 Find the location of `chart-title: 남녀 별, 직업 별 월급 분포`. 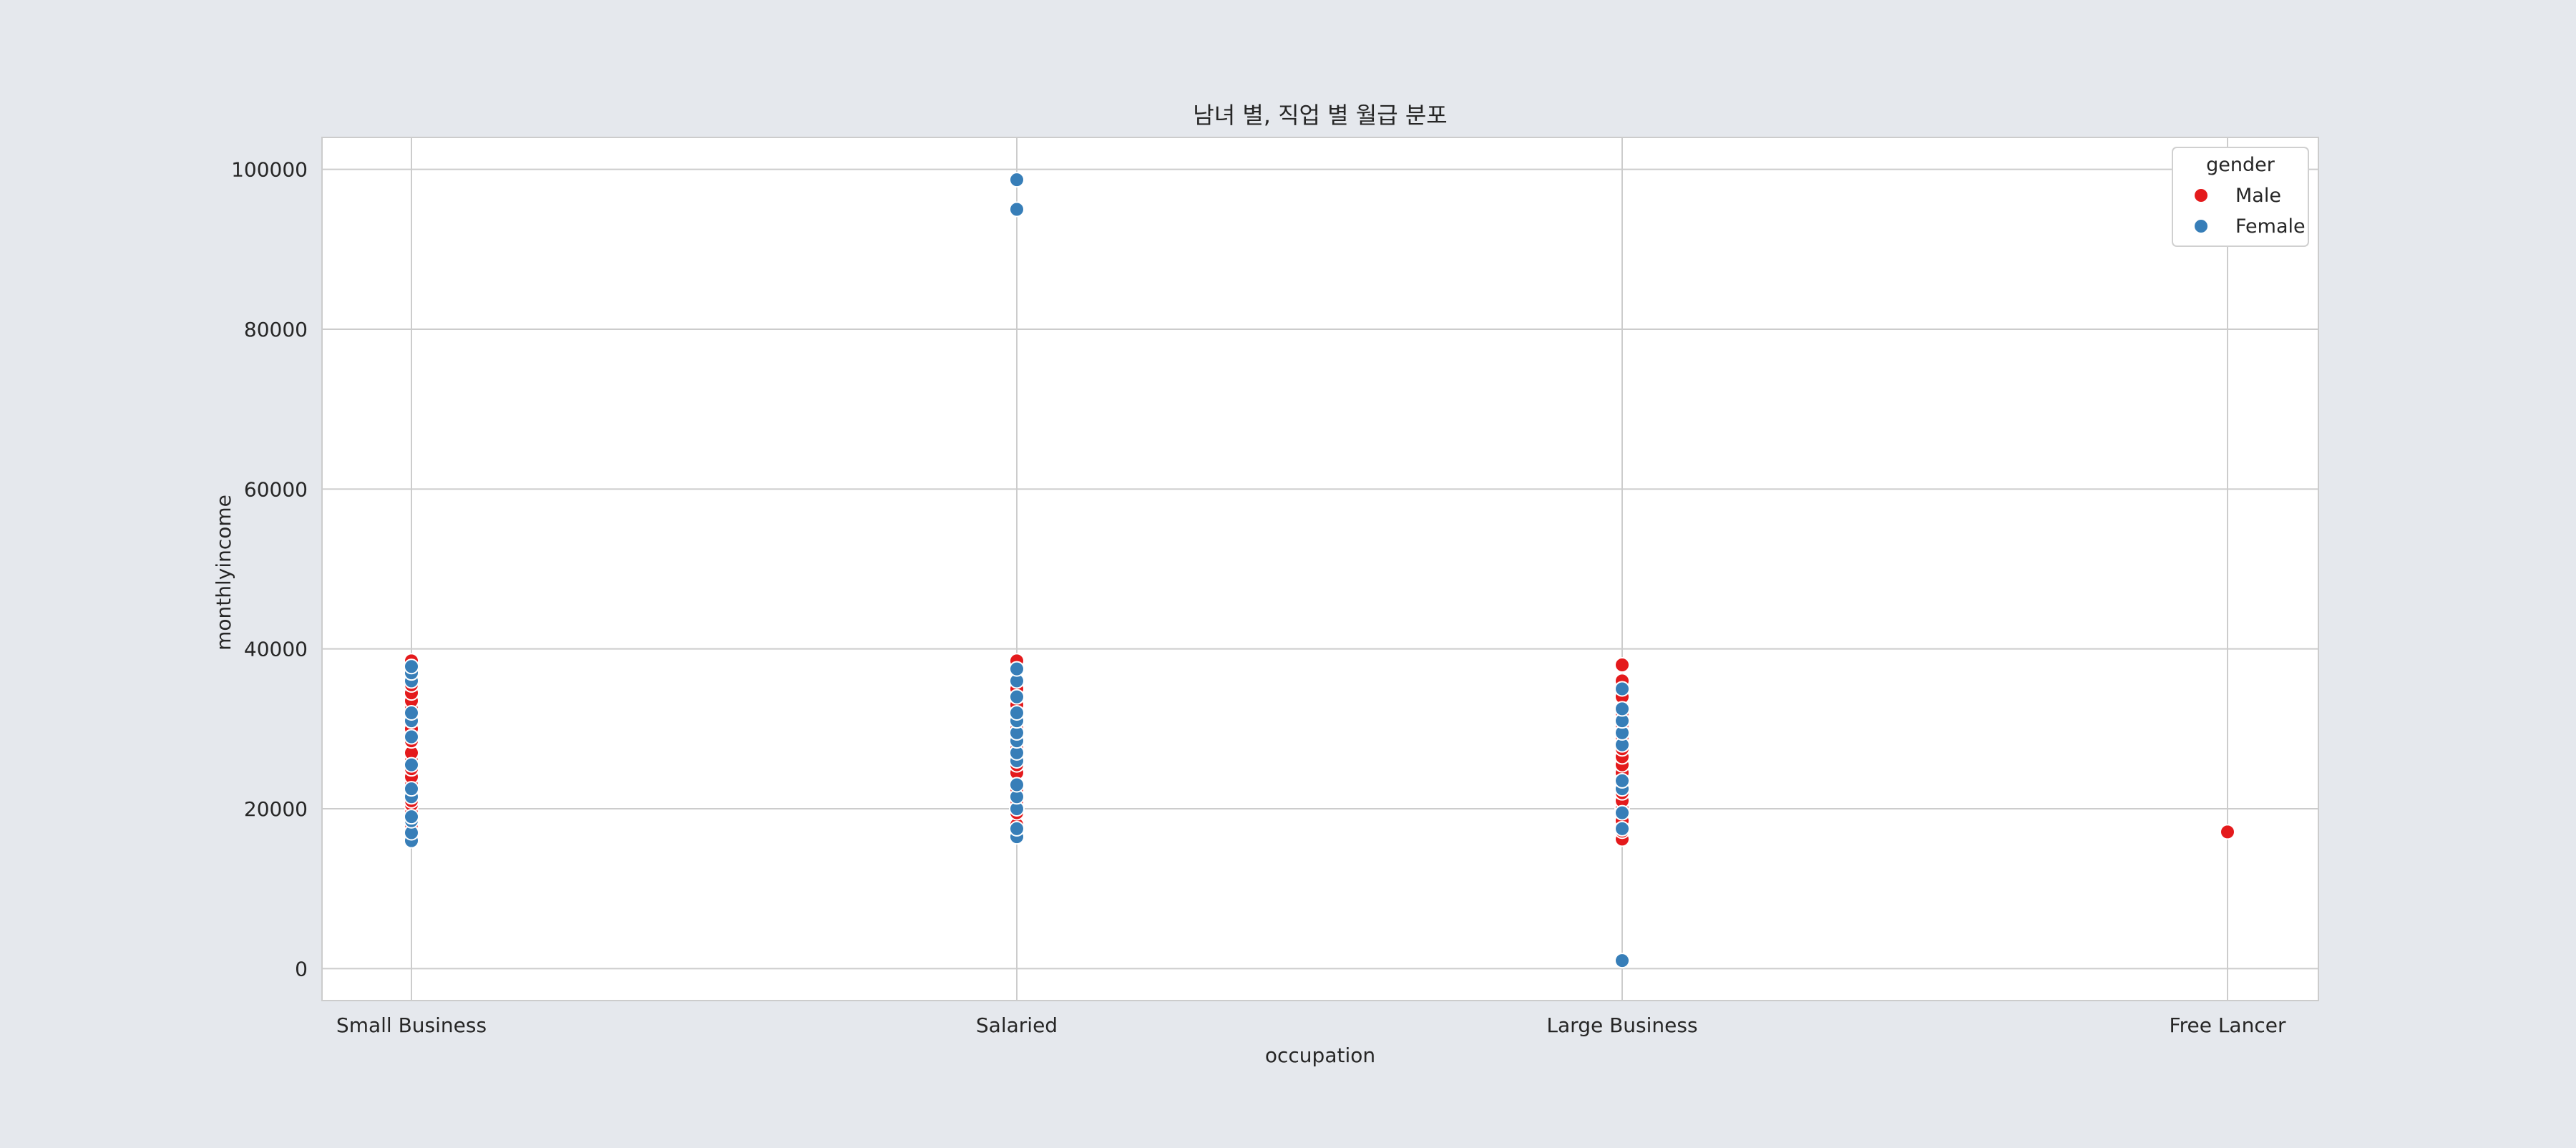

chart-title: 남녀 별, 직업 별 월급 분포 is located at coordinates (1320, 115).